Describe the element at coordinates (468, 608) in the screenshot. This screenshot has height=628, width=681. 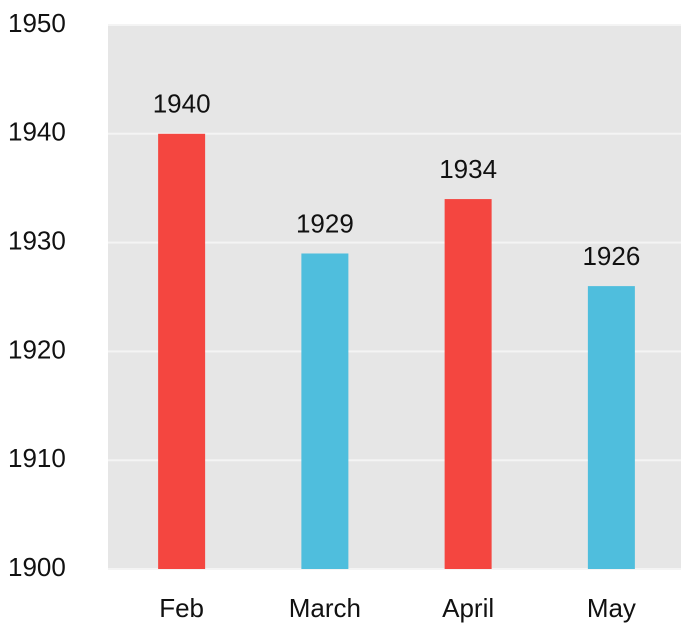
I see `x-tick-label: April` at that location.